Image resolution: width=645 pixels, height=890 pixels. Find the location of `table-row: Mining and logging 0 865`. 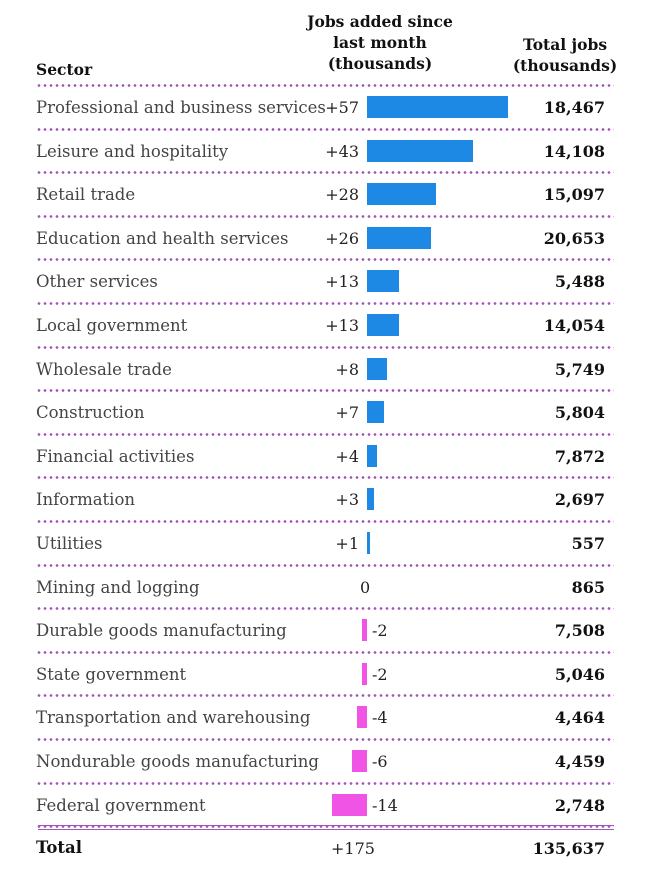

table-row: Mining and logging 0 865 is located at coordinates (322, 587).